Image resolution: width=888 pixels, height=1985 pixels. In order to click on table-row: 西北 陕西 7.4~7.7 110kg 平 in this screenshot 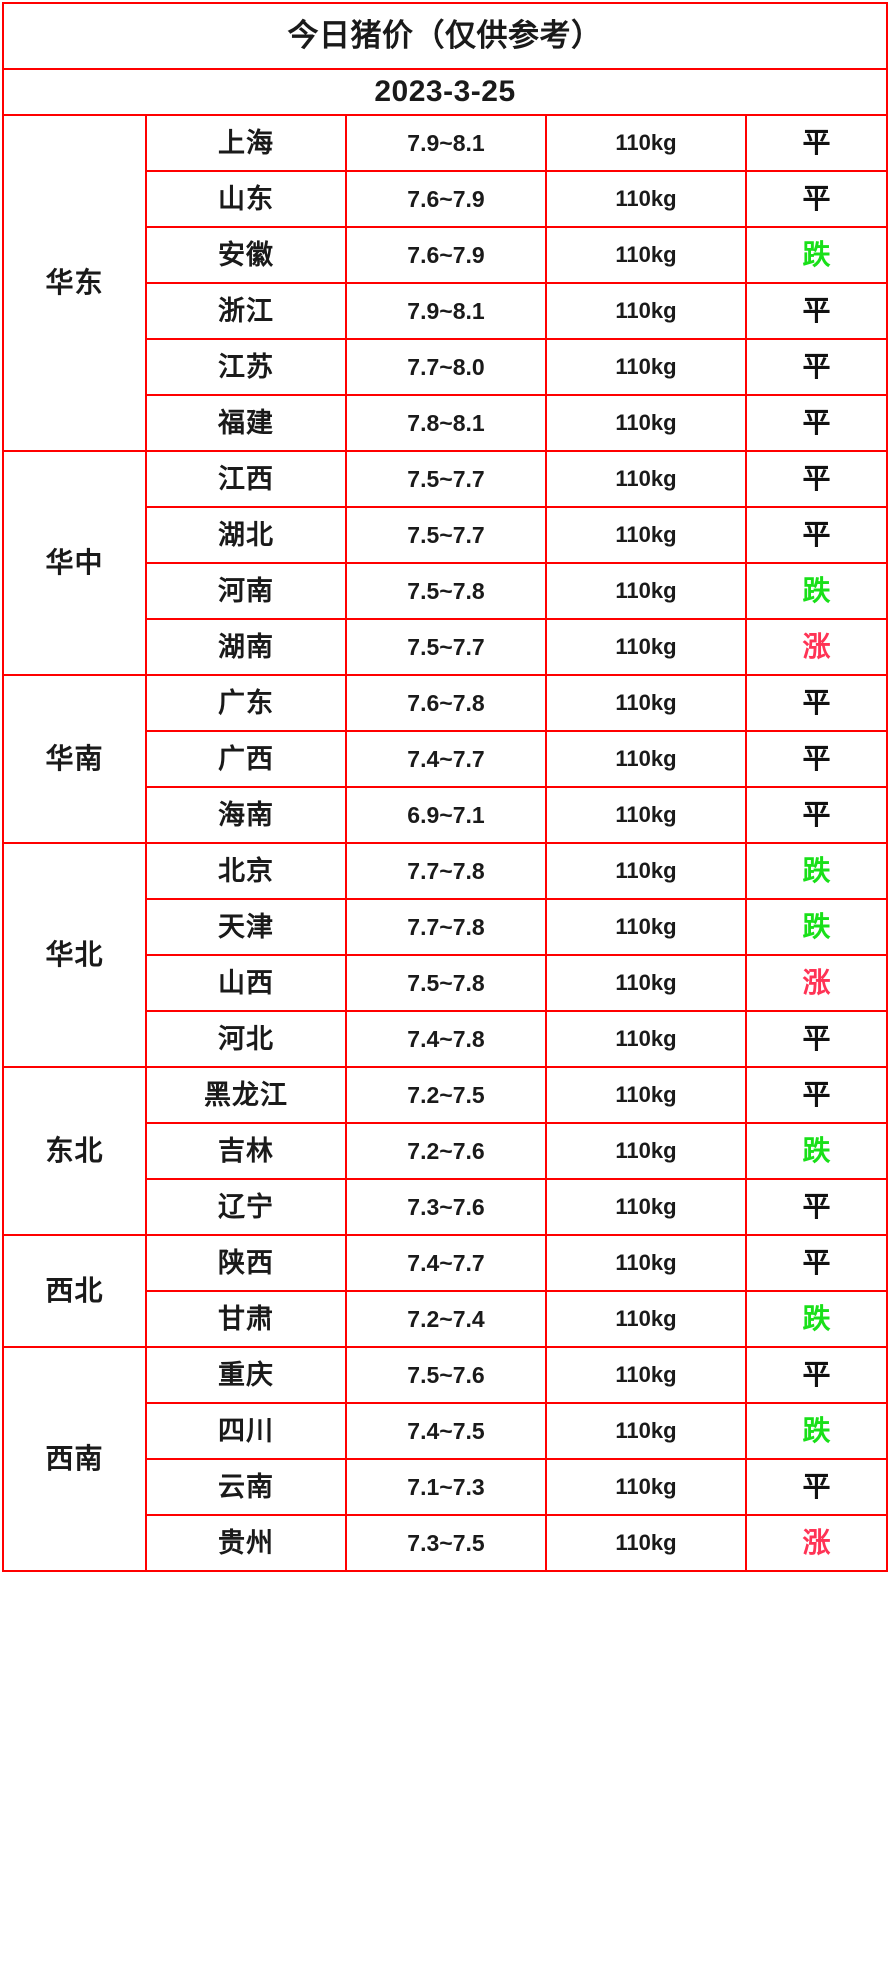, I will do `click(445, 1291)`.